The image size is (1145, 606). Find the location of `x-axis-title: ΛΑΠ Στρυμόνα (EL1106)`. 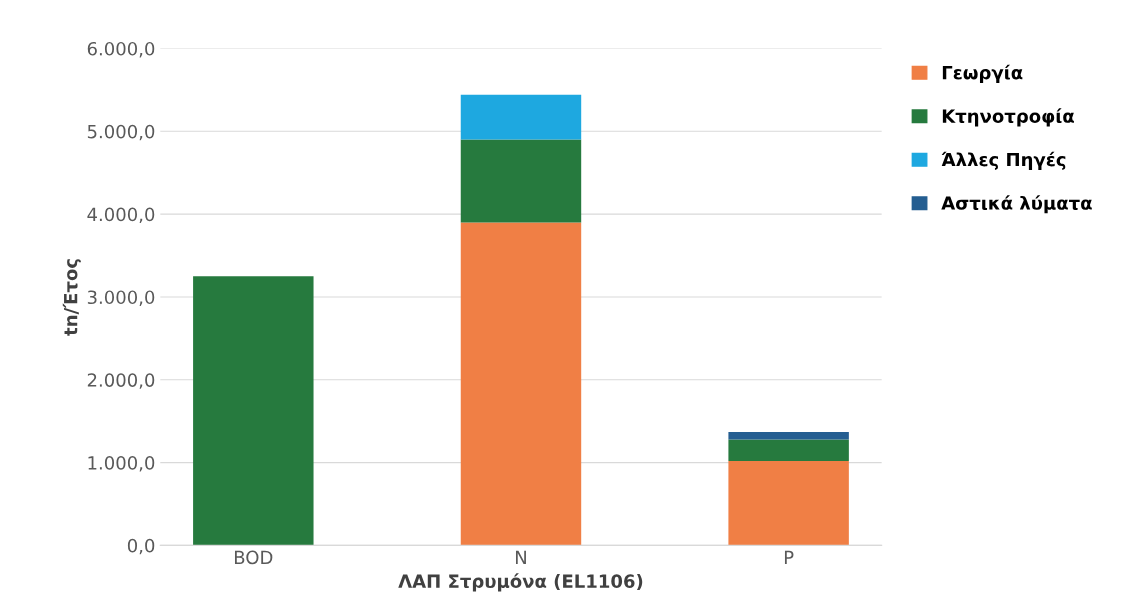

x-axis-title: ΛΑΠ Στρυμόνα (EL1106) is located at coordinates (520, 582).